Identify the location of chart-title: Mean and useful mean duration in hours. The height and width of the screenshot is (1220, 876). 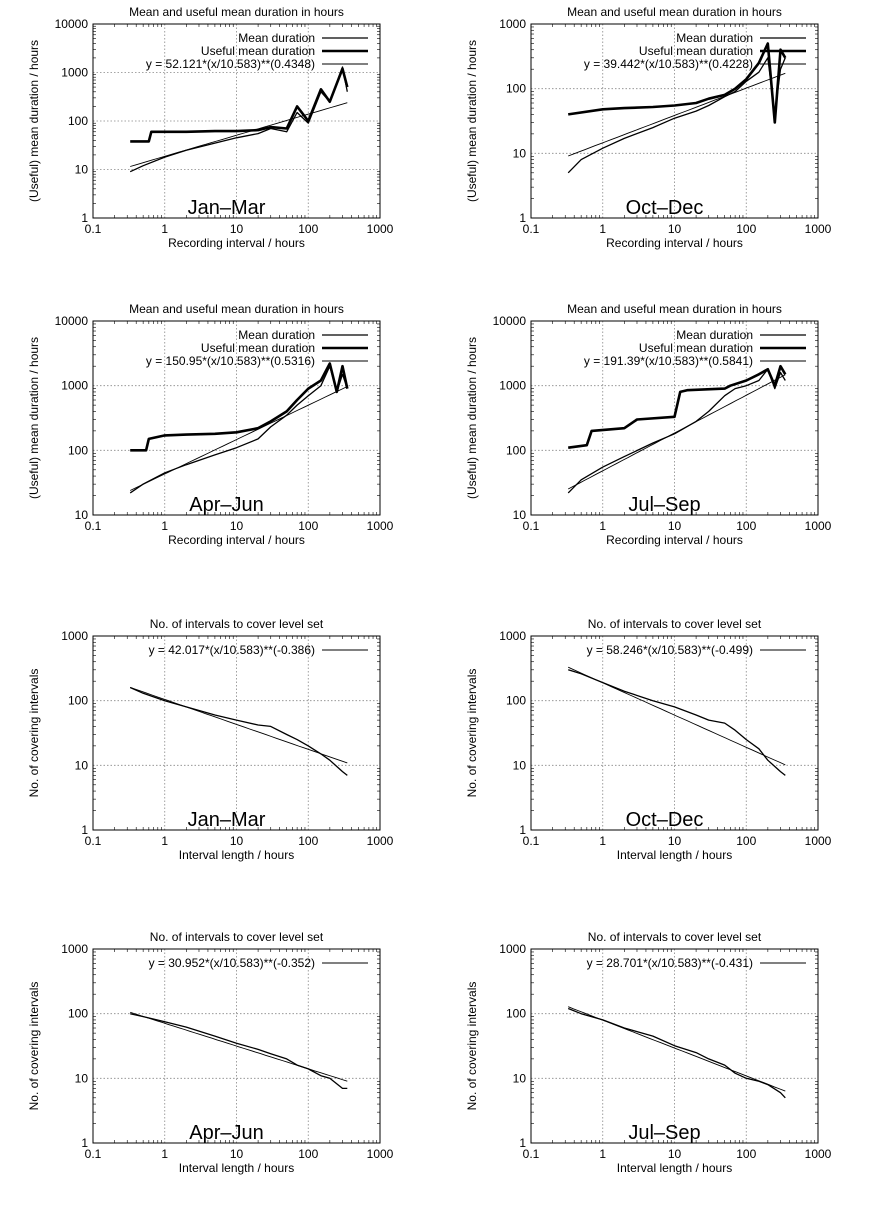
(236, 12).